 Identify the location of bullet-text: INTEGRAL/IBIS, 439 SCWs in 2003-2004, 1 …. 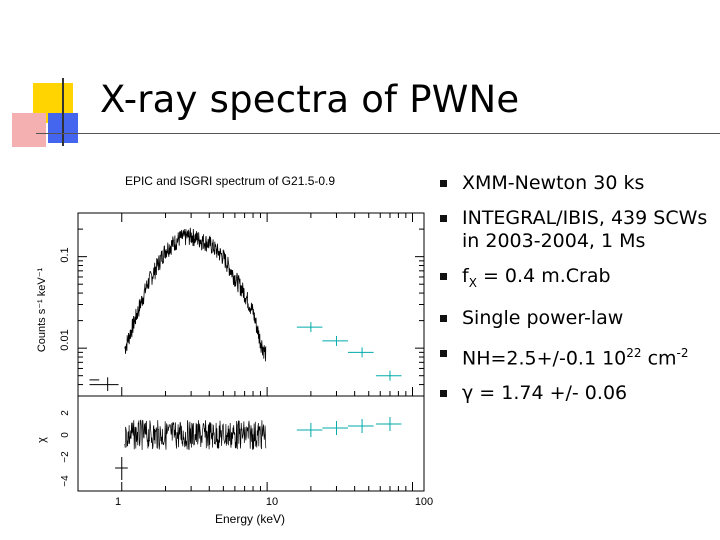
(585, 229).